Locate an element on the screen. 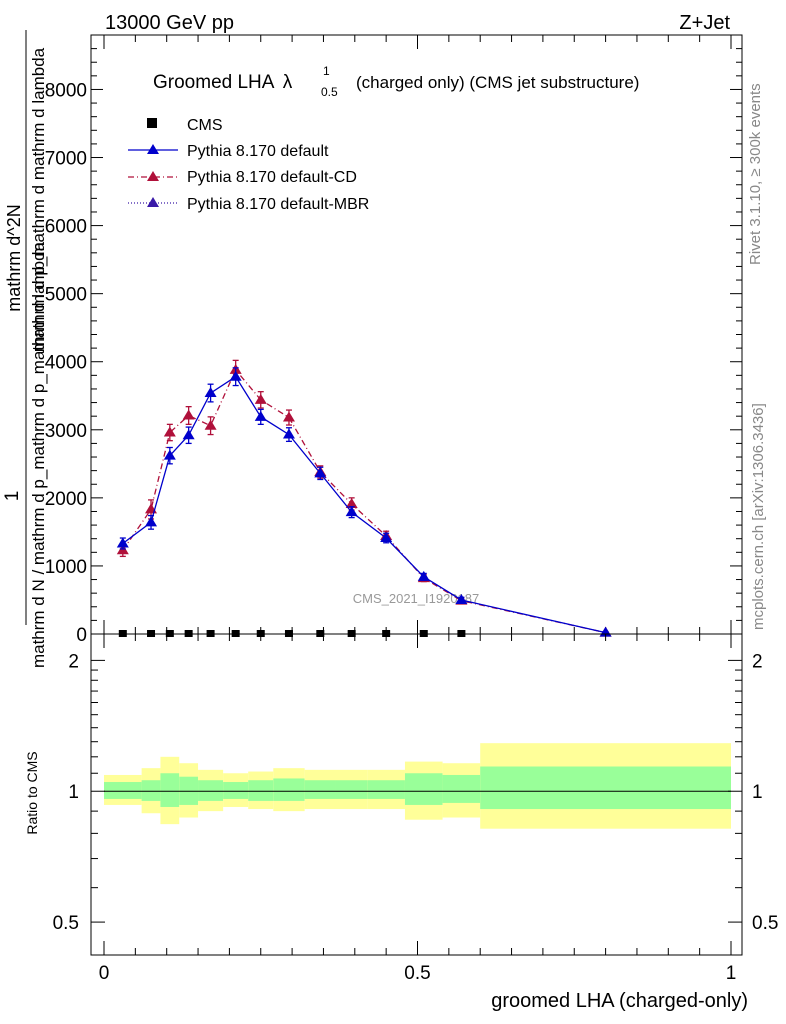 The image size is (786, 1024). plot-title-lambda-sub: 0.5 is located at coordinates (329, 92).